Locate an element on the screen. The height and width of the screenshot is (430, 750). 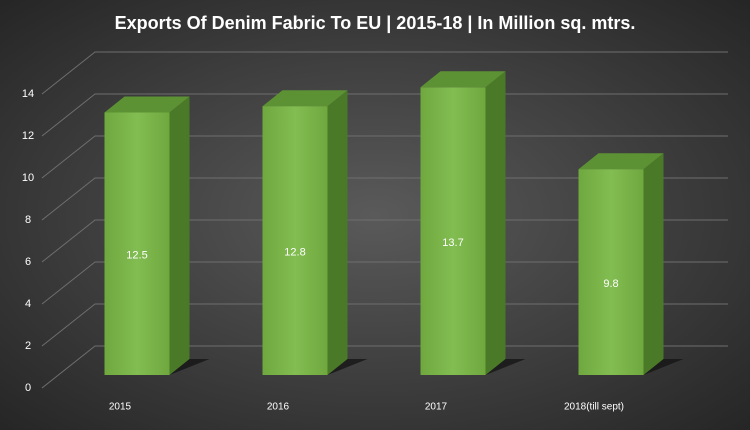
value-label: 12.8 is located at coordinates (294, 253).